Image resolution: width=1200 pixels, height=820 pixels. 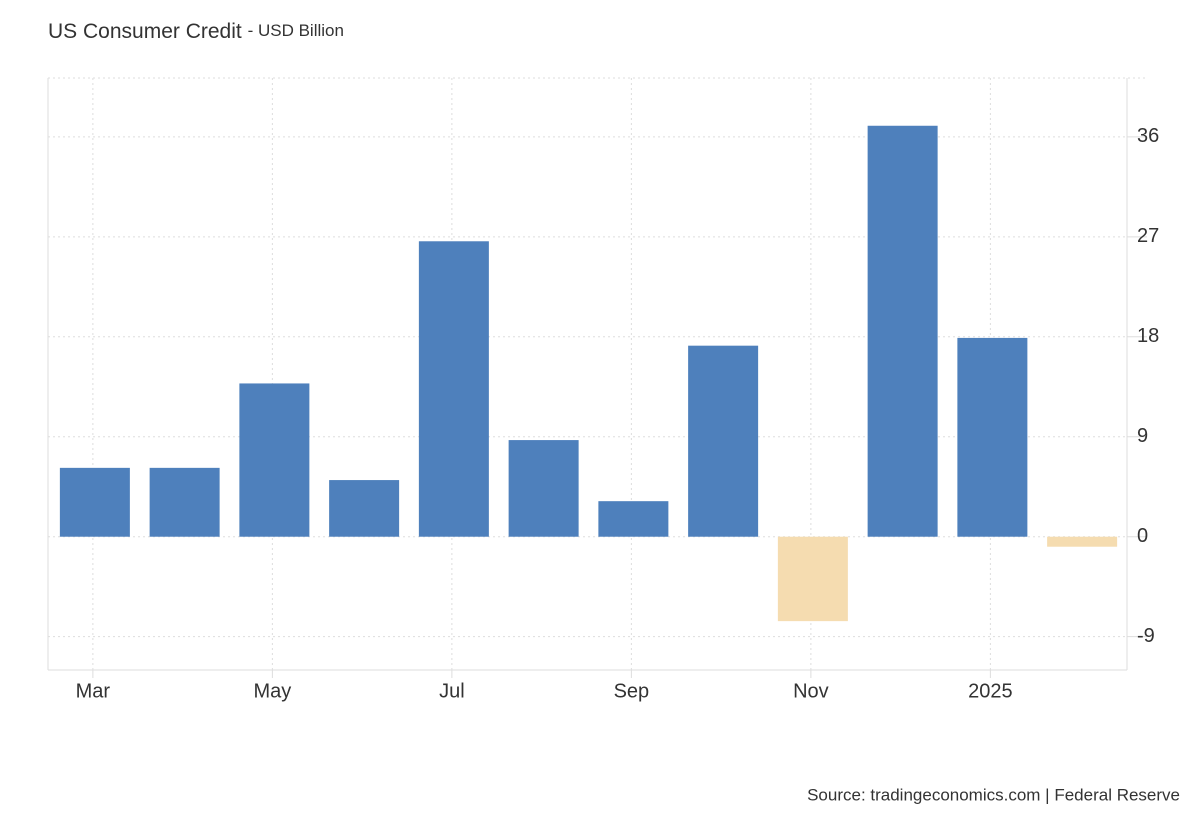 What do you see at coordinates (145, 31) in the screenshot?
I see `title: US Consumer Credit` at bounding box center [145, 31].